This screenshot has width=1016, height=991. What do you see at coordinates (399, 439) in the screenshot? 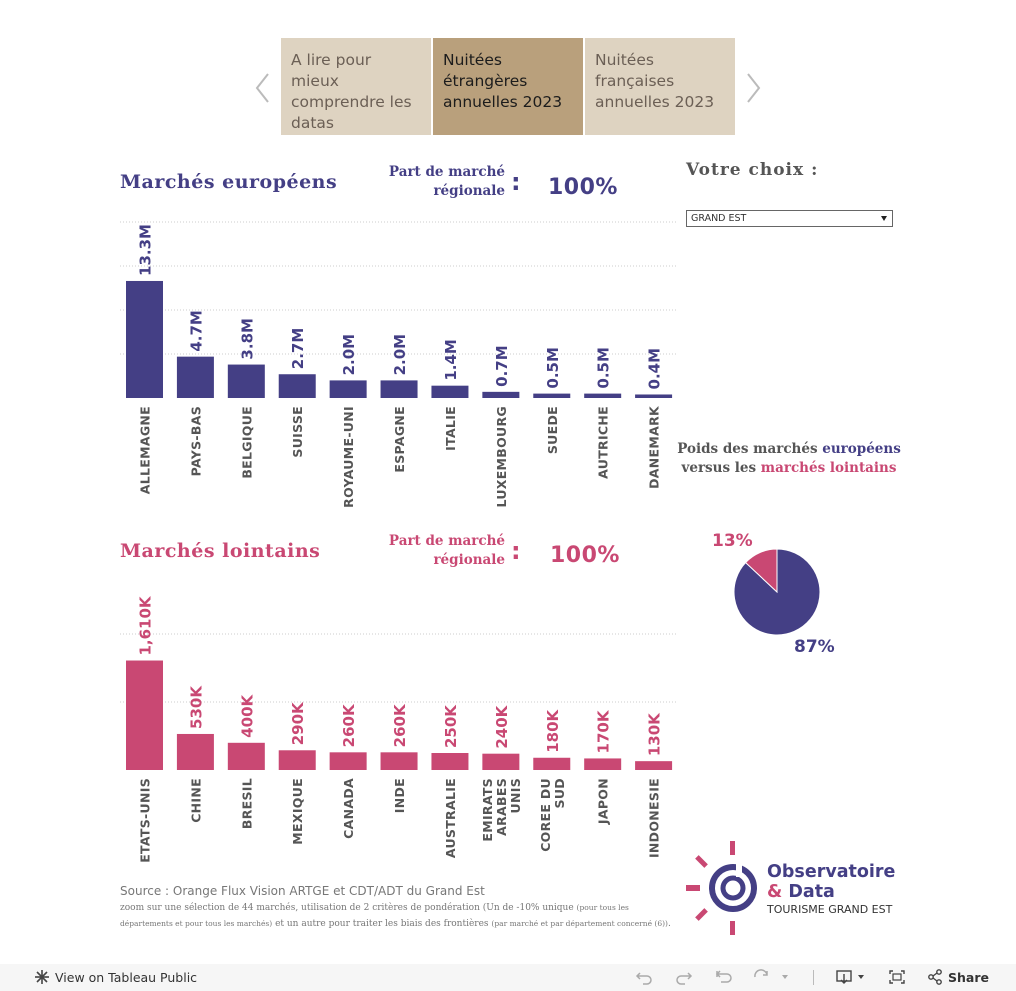
I see `europe-category-label: ESPAGNE` at bounding box center [399, 439].